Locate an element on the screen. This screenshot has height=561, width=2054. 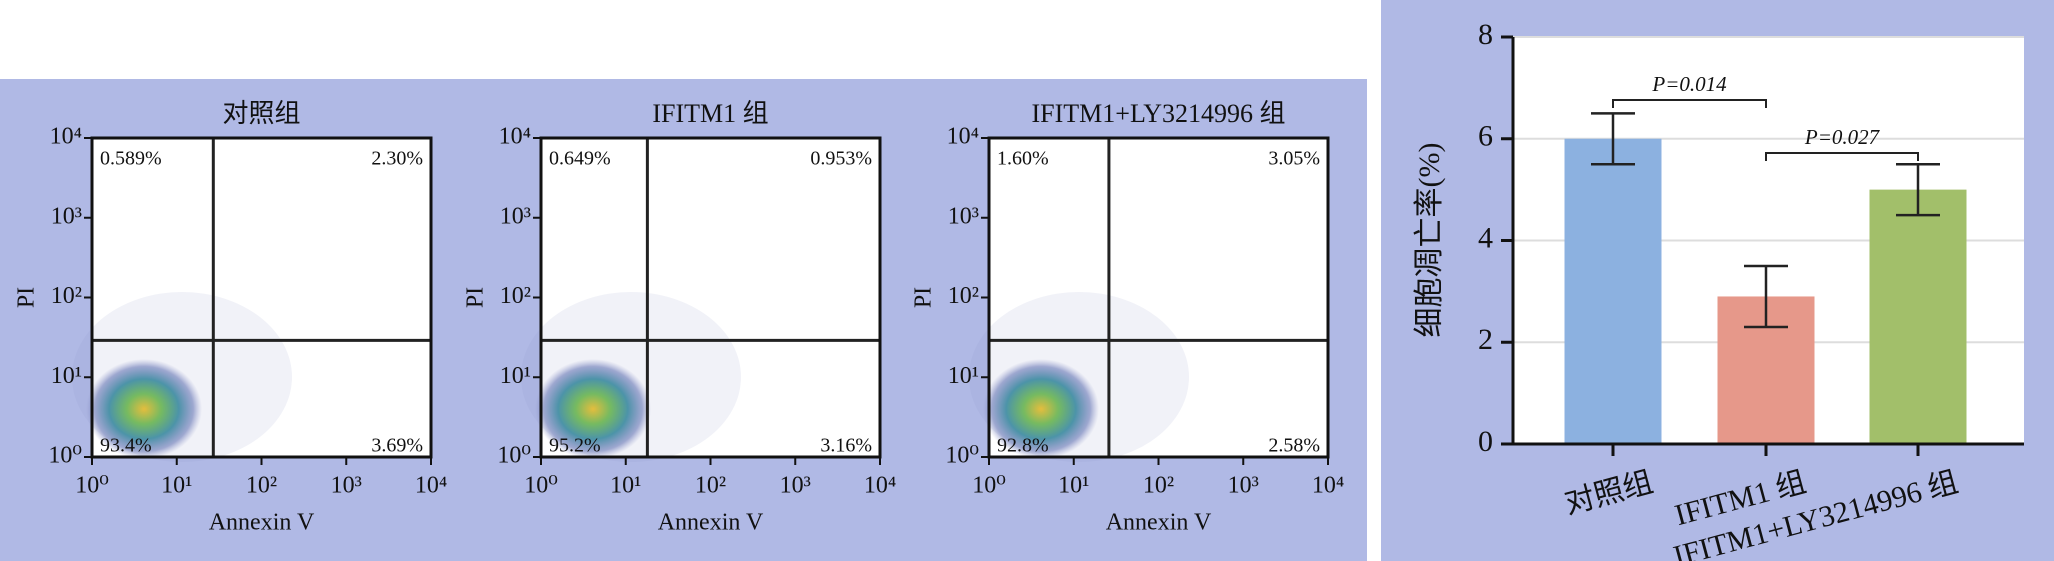
quadrant-label: 93.4% is located at coordinates (126, 446).